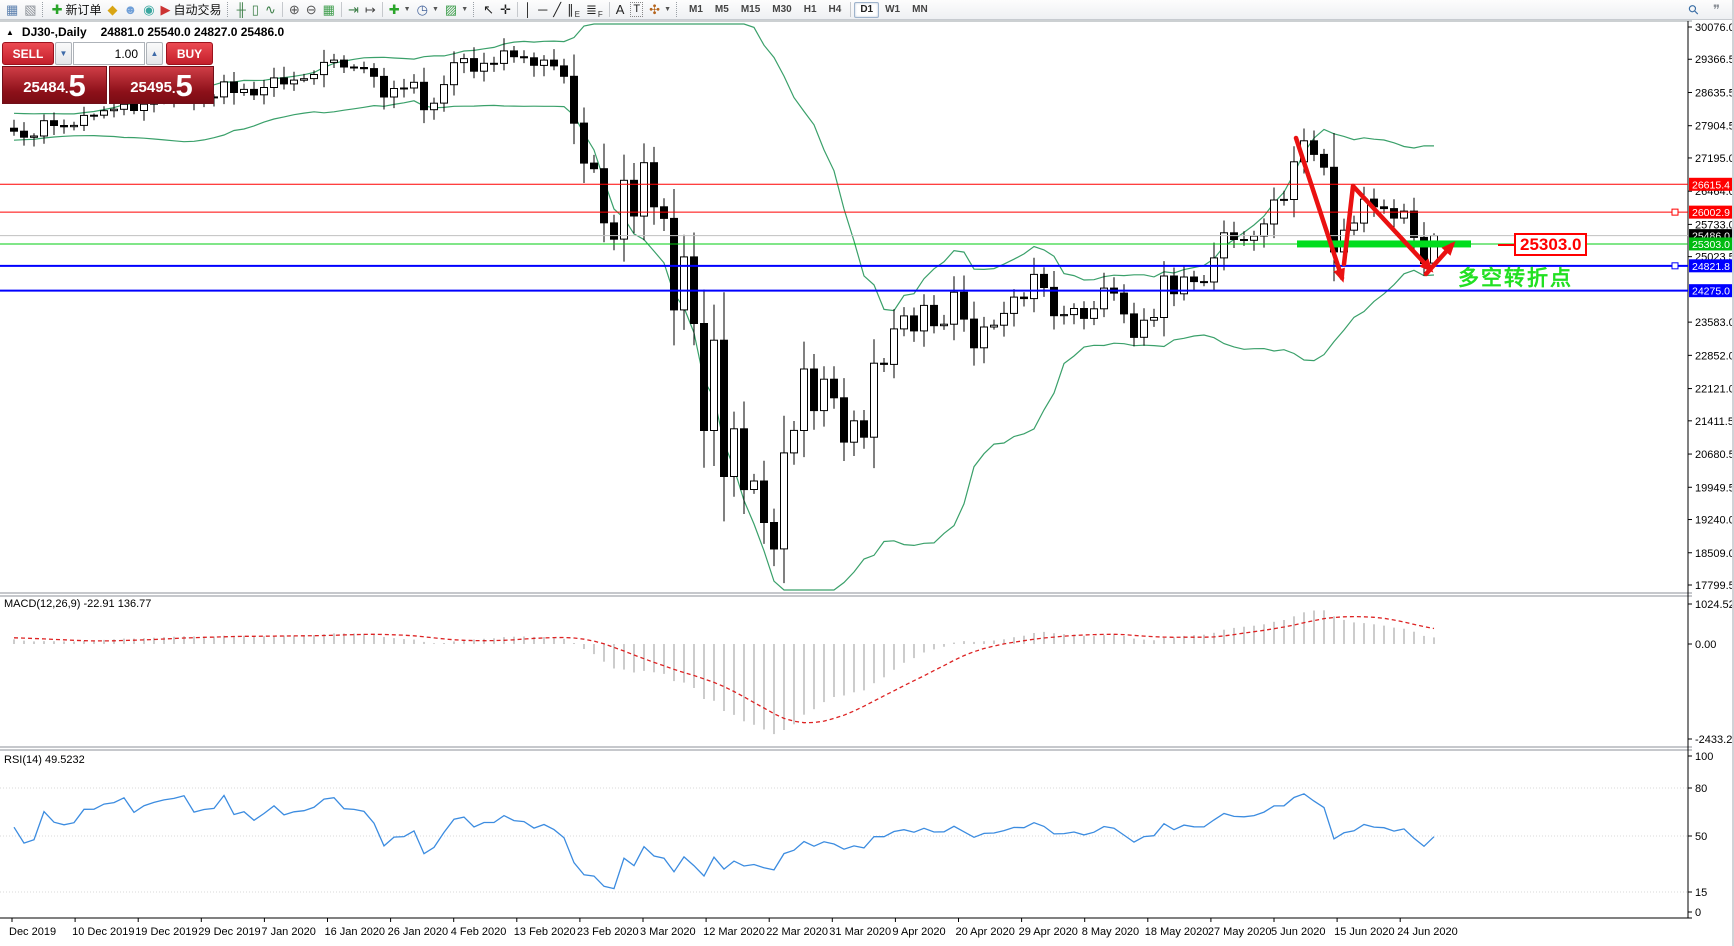 The height and width of the screenshot is (946, 1734). I want to click on date-tick-label: 20 Apr 2020, so click(985, 932).